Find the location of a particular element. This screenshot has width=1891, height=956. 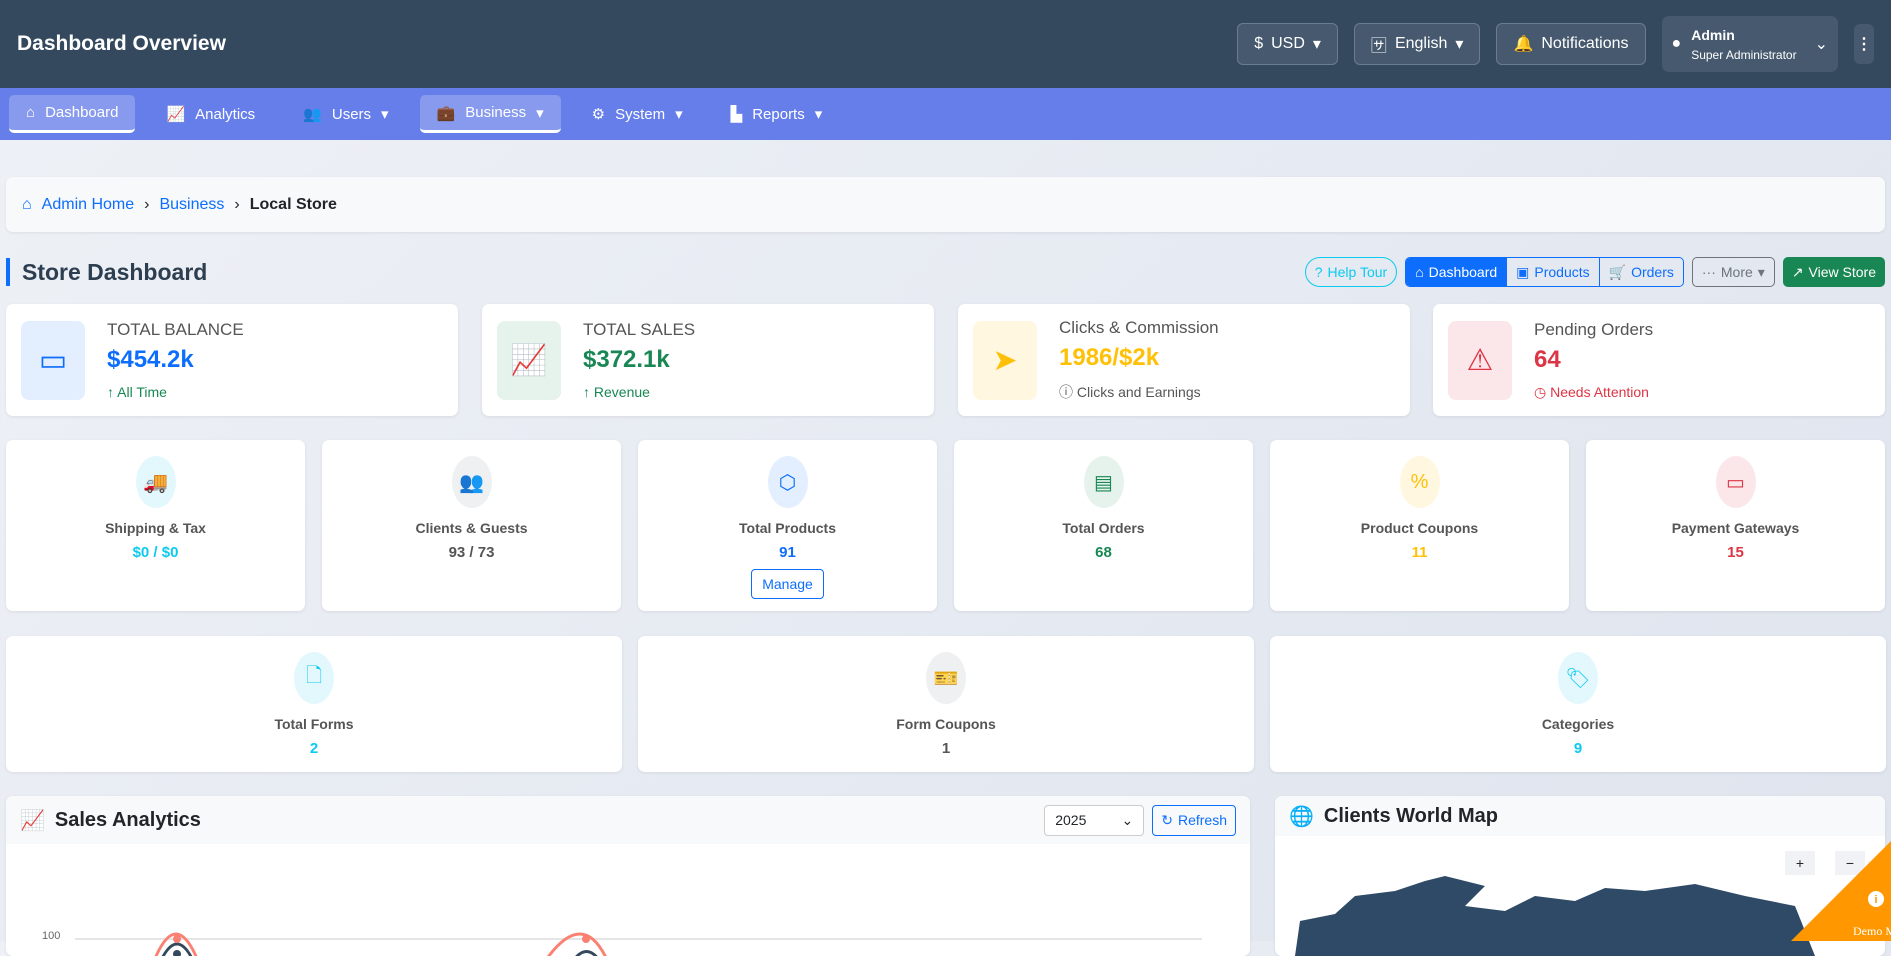

people-icon: 👥 is located at coordinates (472, 482).